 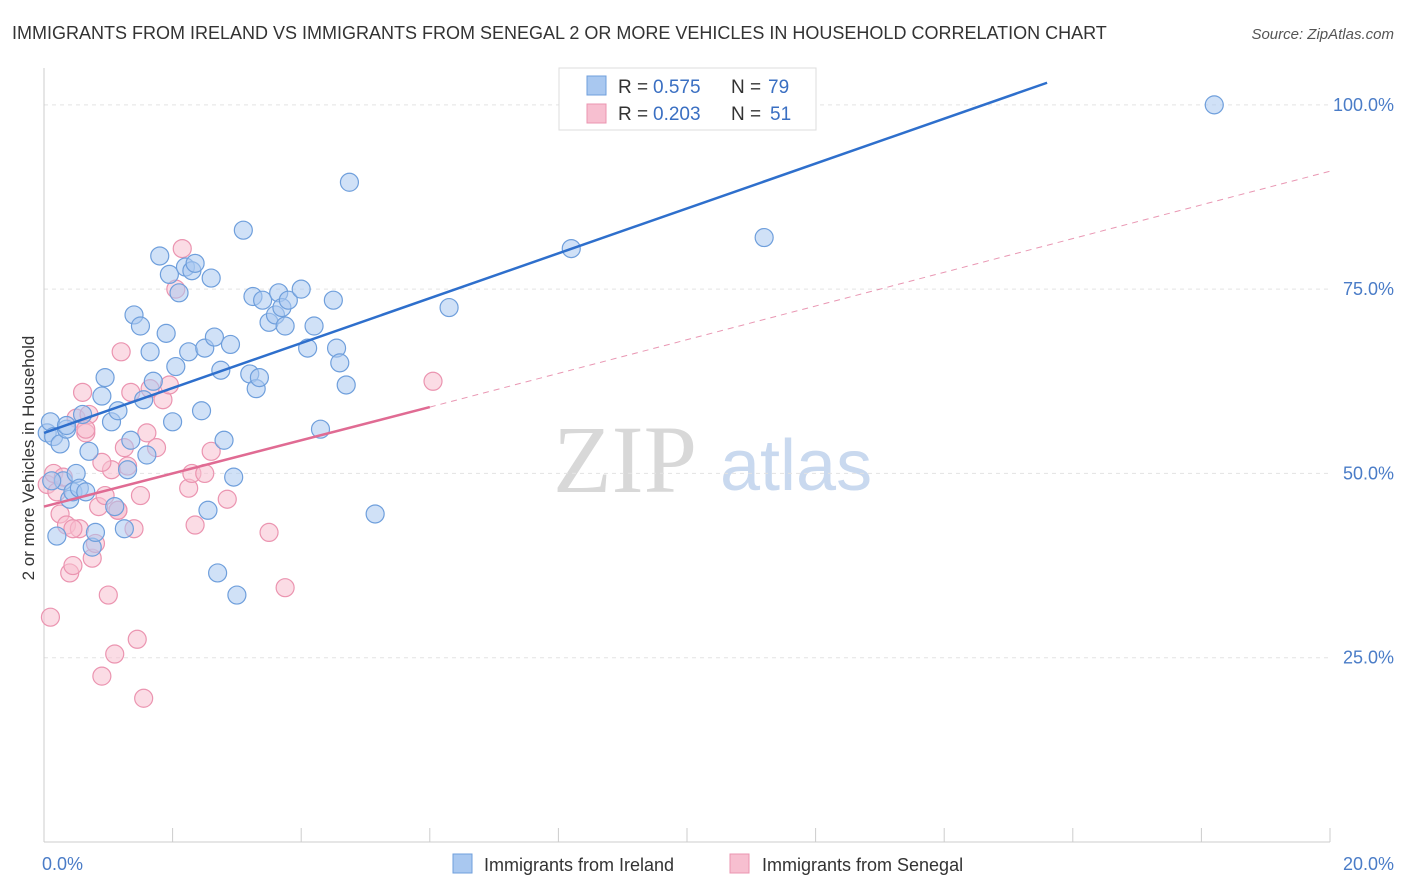 What do you see at coordinates (596, 113) in the screenshot?
I see `legend-swatch-senegal` at bounding box center [596, 113].